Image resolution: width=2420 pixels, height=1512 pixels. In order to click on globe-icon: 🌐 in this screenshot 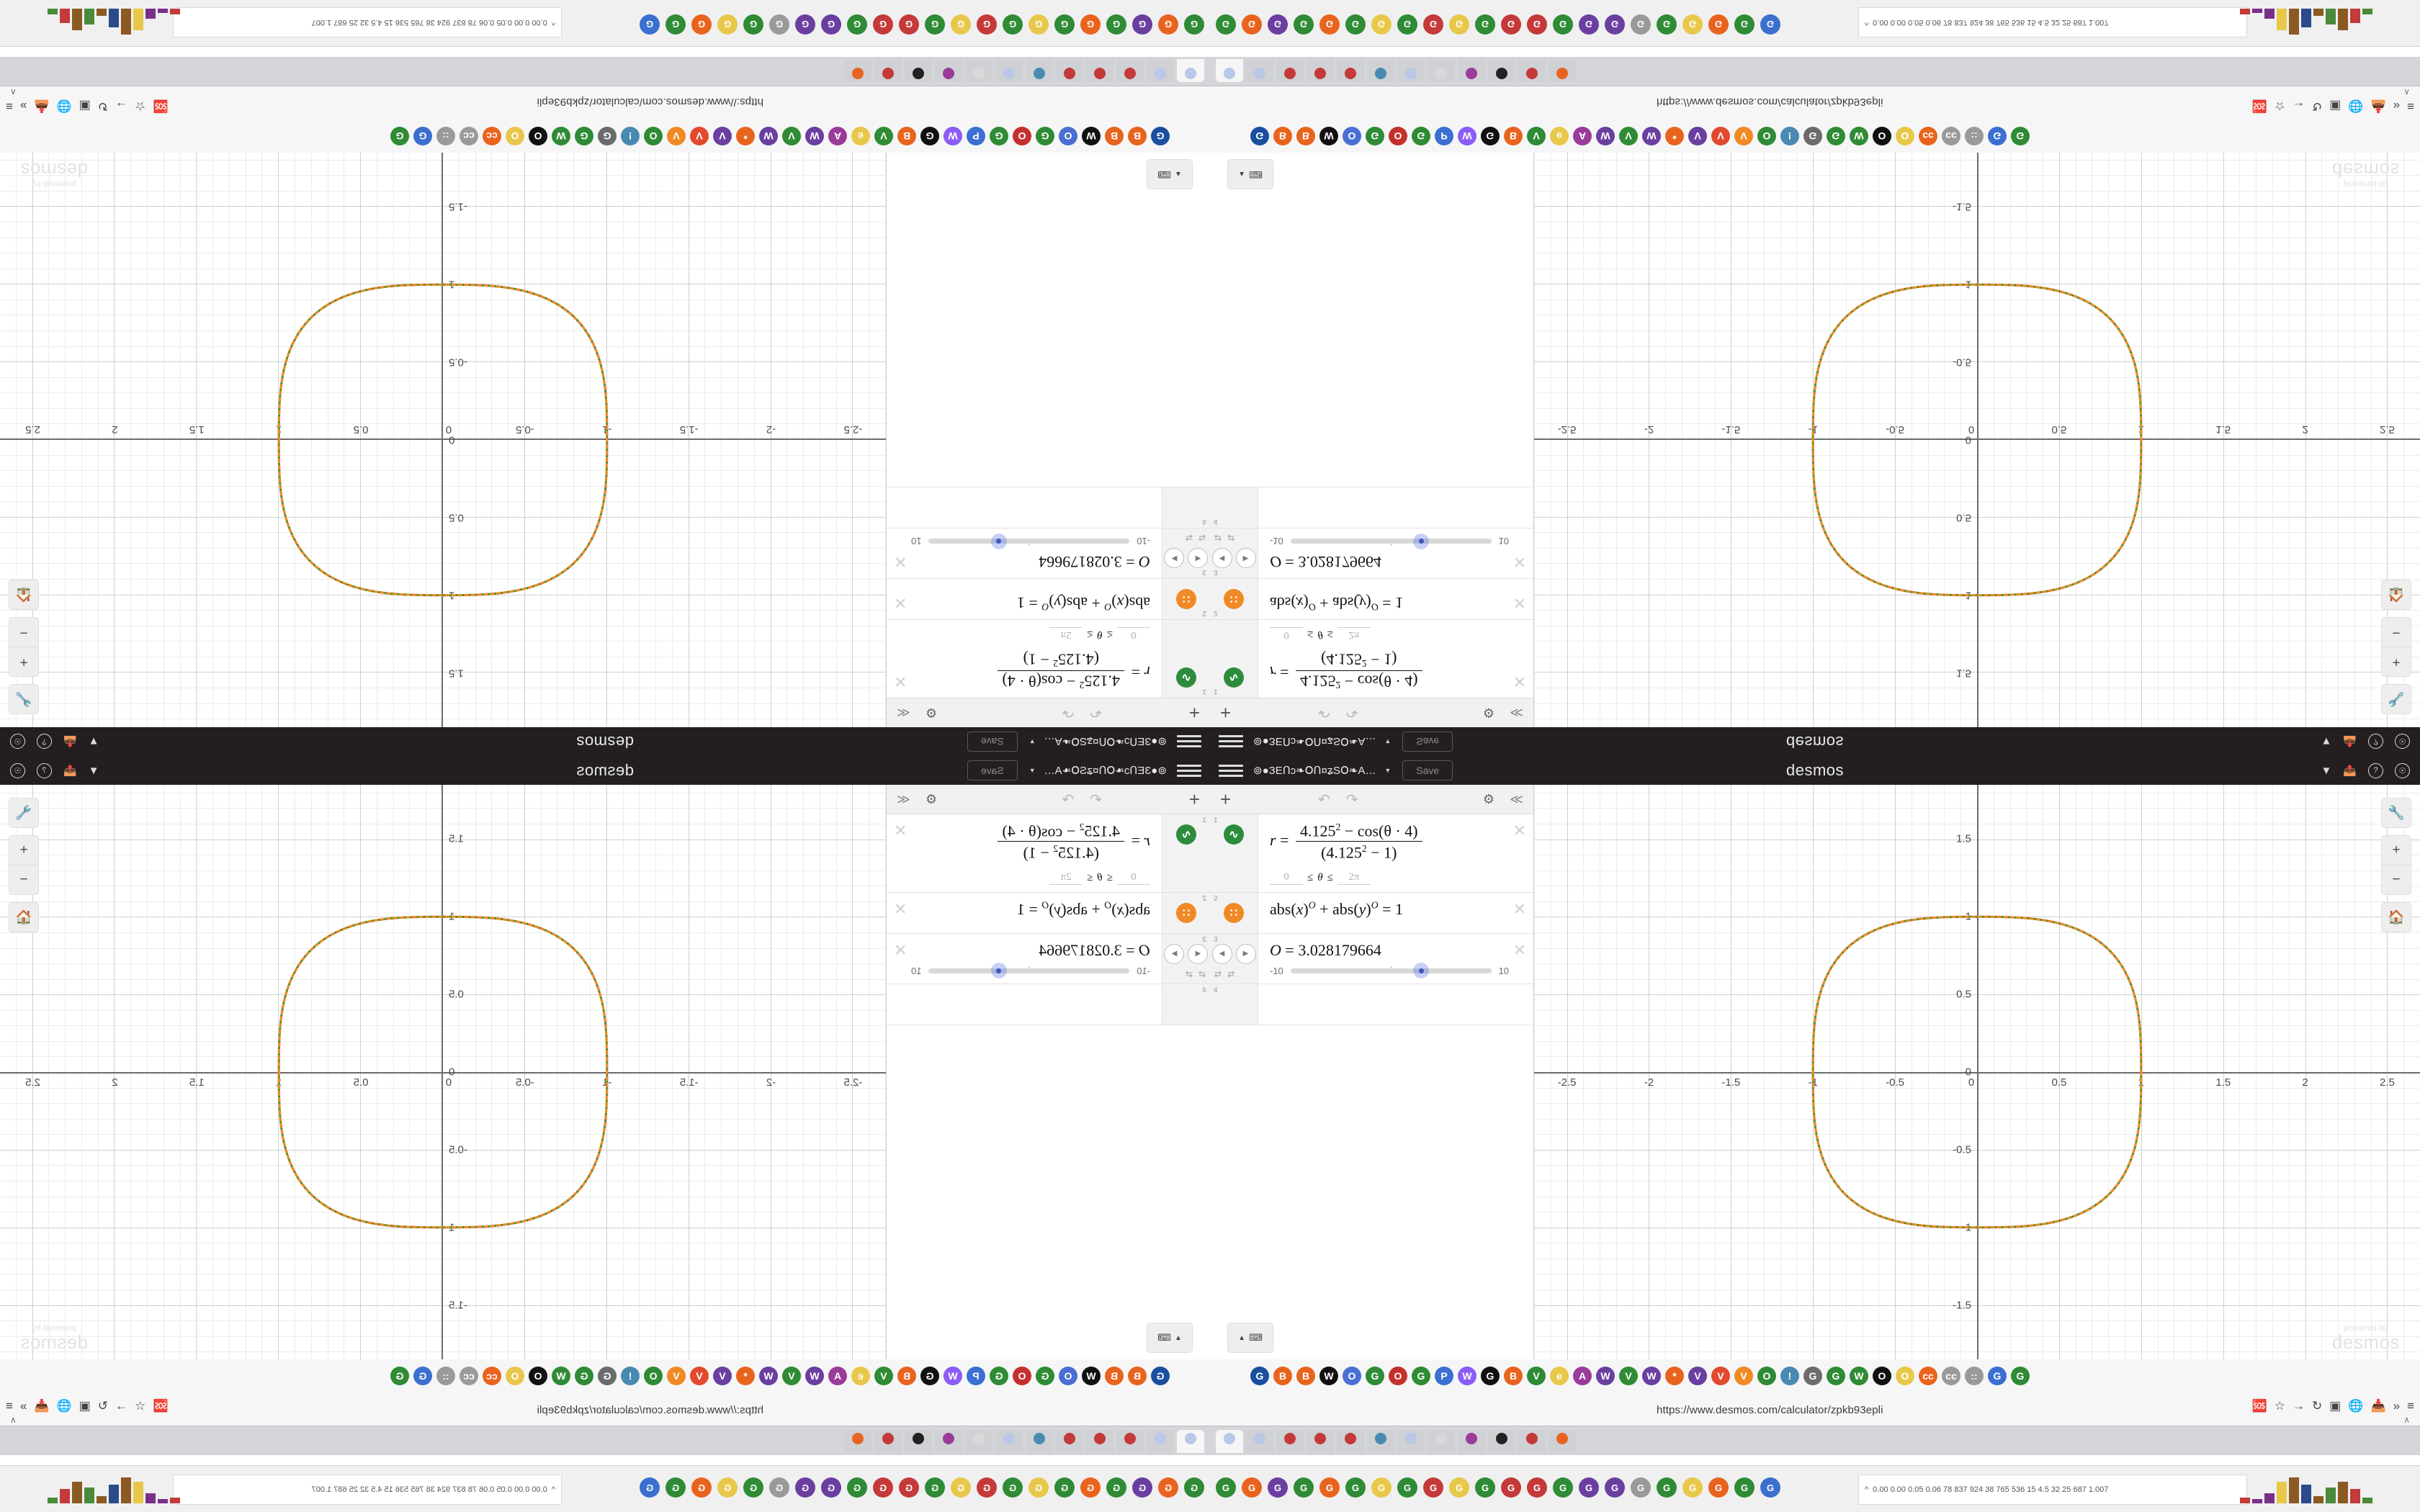, I will do `click(2356, 106)`.